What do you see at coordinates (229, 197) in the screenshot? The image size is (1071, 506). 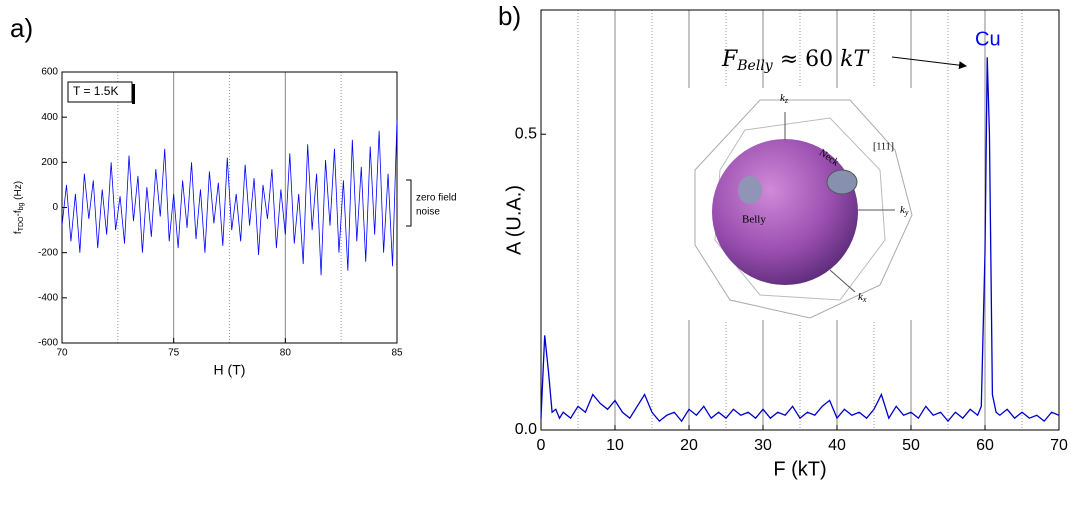 I see `data-line` at bounding box center [229, 197].